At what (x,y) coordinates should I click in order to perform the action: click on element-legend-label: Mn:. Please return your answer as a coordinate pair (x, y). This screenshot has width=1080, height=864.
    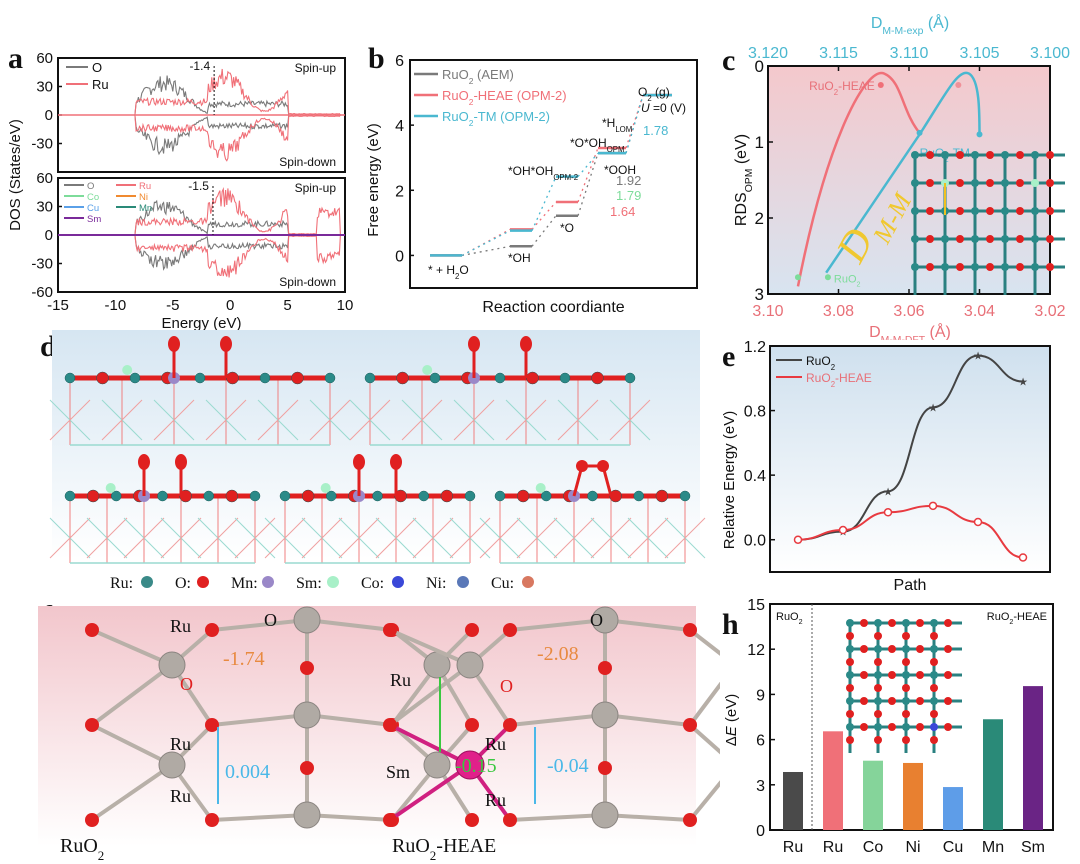
    Looking at the image, I should click on (244, 583).